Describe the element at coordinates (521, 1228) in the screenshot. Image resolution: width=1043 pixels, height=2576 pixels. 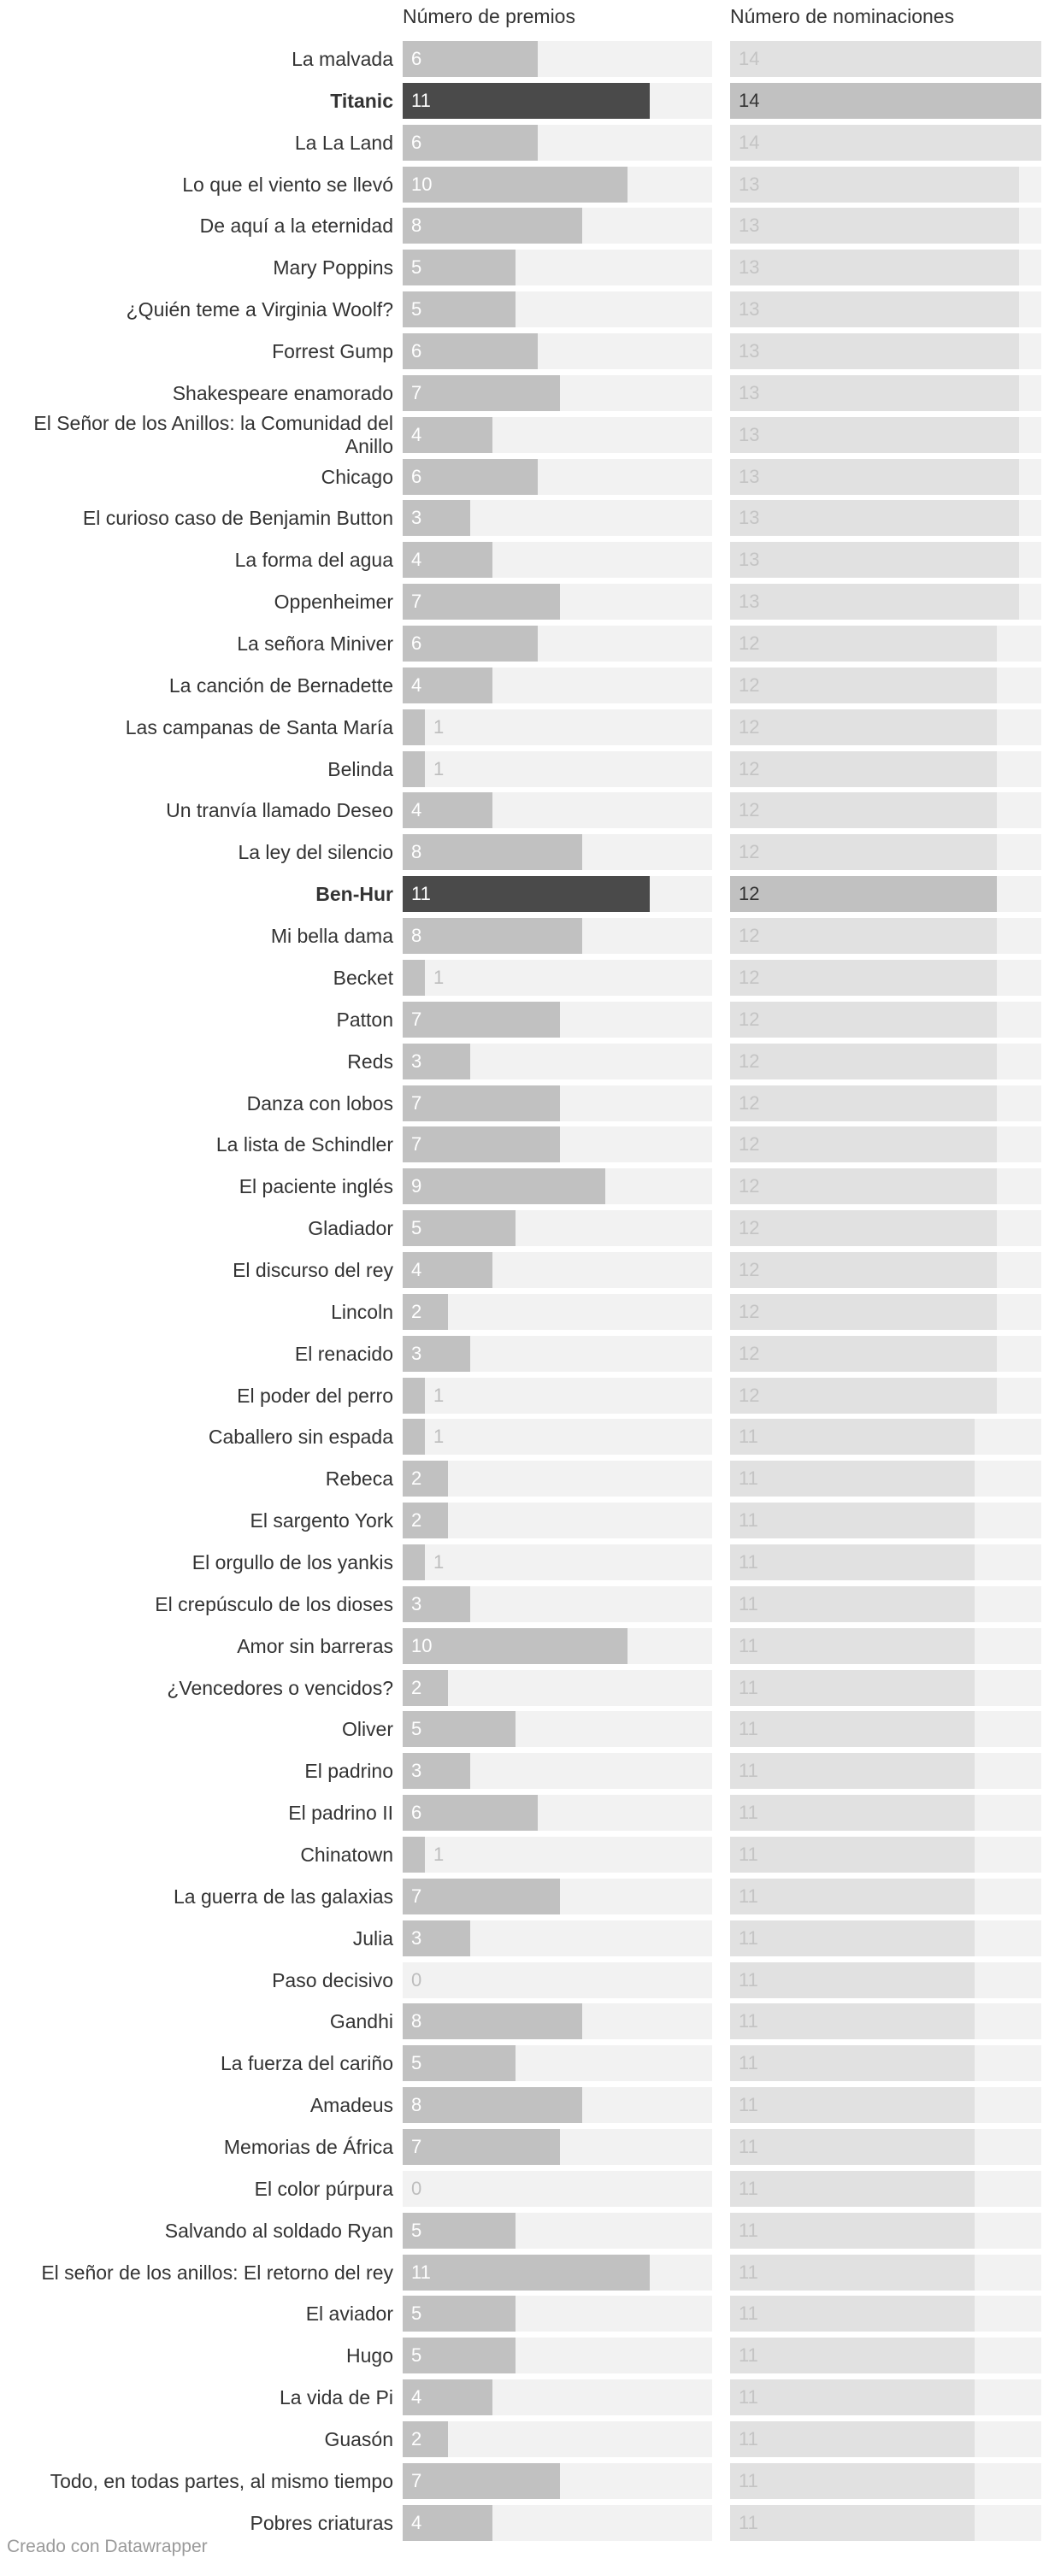
I see `chart-row: Gladiador 5 12` at that location.